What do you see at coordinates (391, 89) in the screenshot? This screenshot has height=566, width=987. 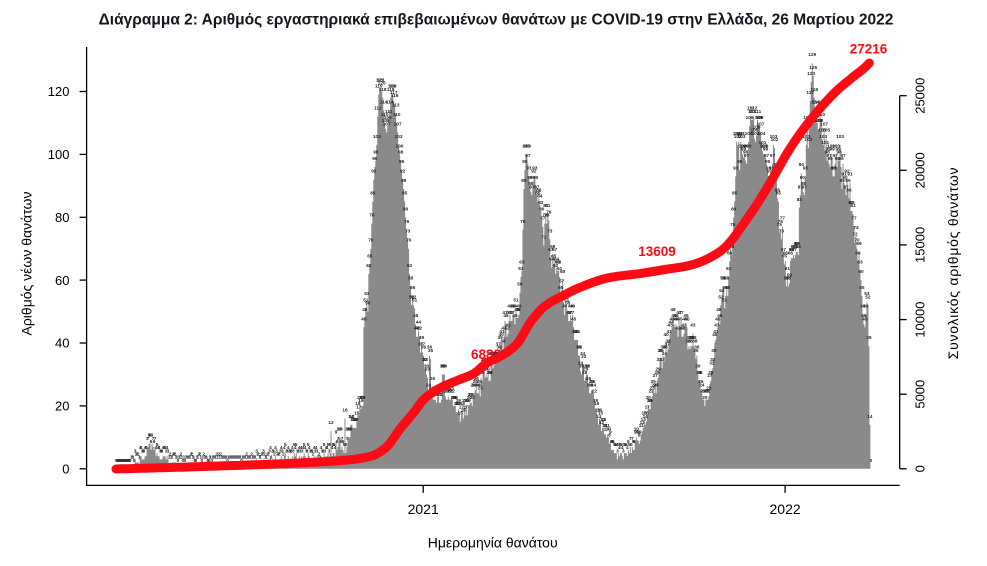 I see `svg-text: 118` at bounding box center [391, 89].